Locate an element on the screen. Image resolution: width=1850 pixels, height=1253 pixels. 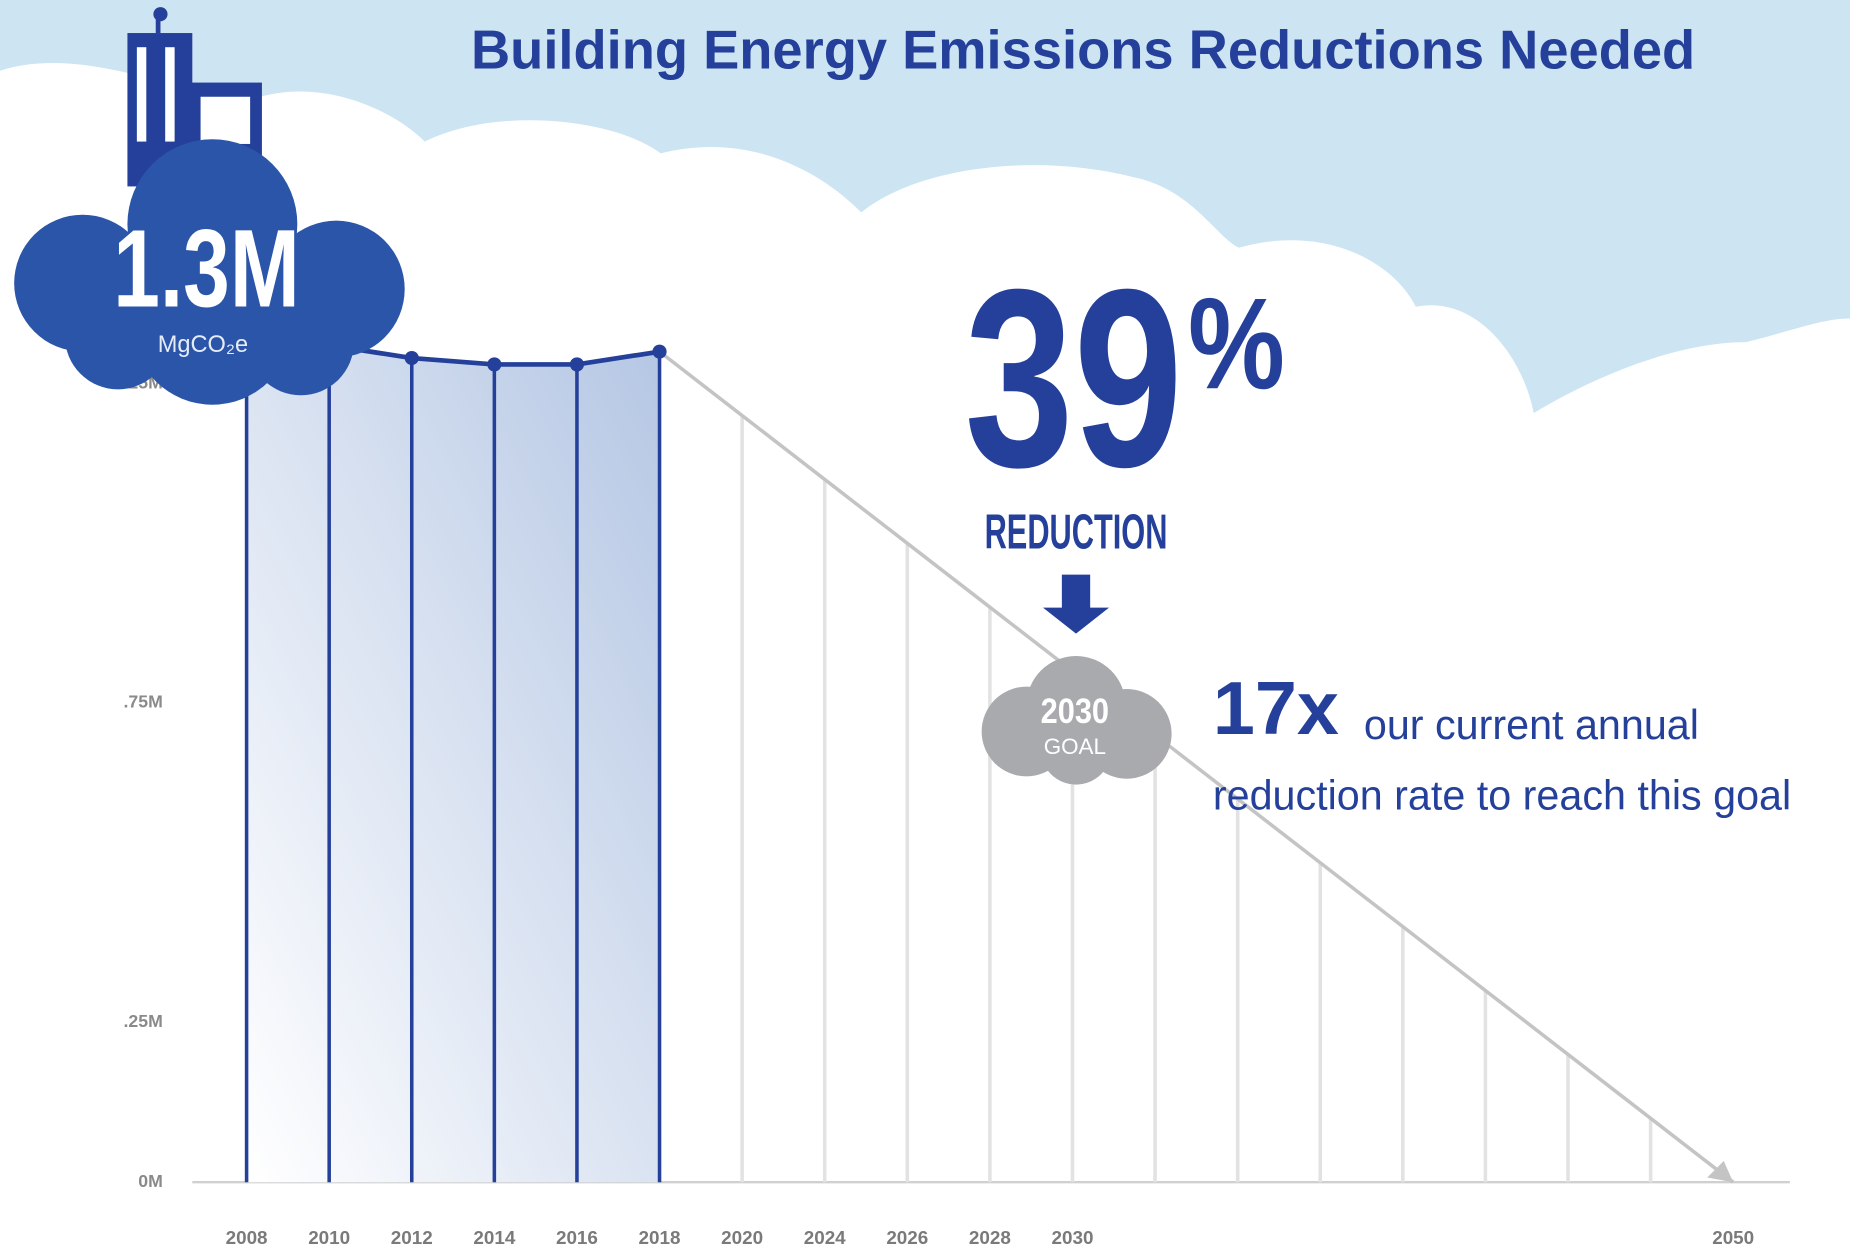
current-value: 1.3M is located at coordinates (206, 269).